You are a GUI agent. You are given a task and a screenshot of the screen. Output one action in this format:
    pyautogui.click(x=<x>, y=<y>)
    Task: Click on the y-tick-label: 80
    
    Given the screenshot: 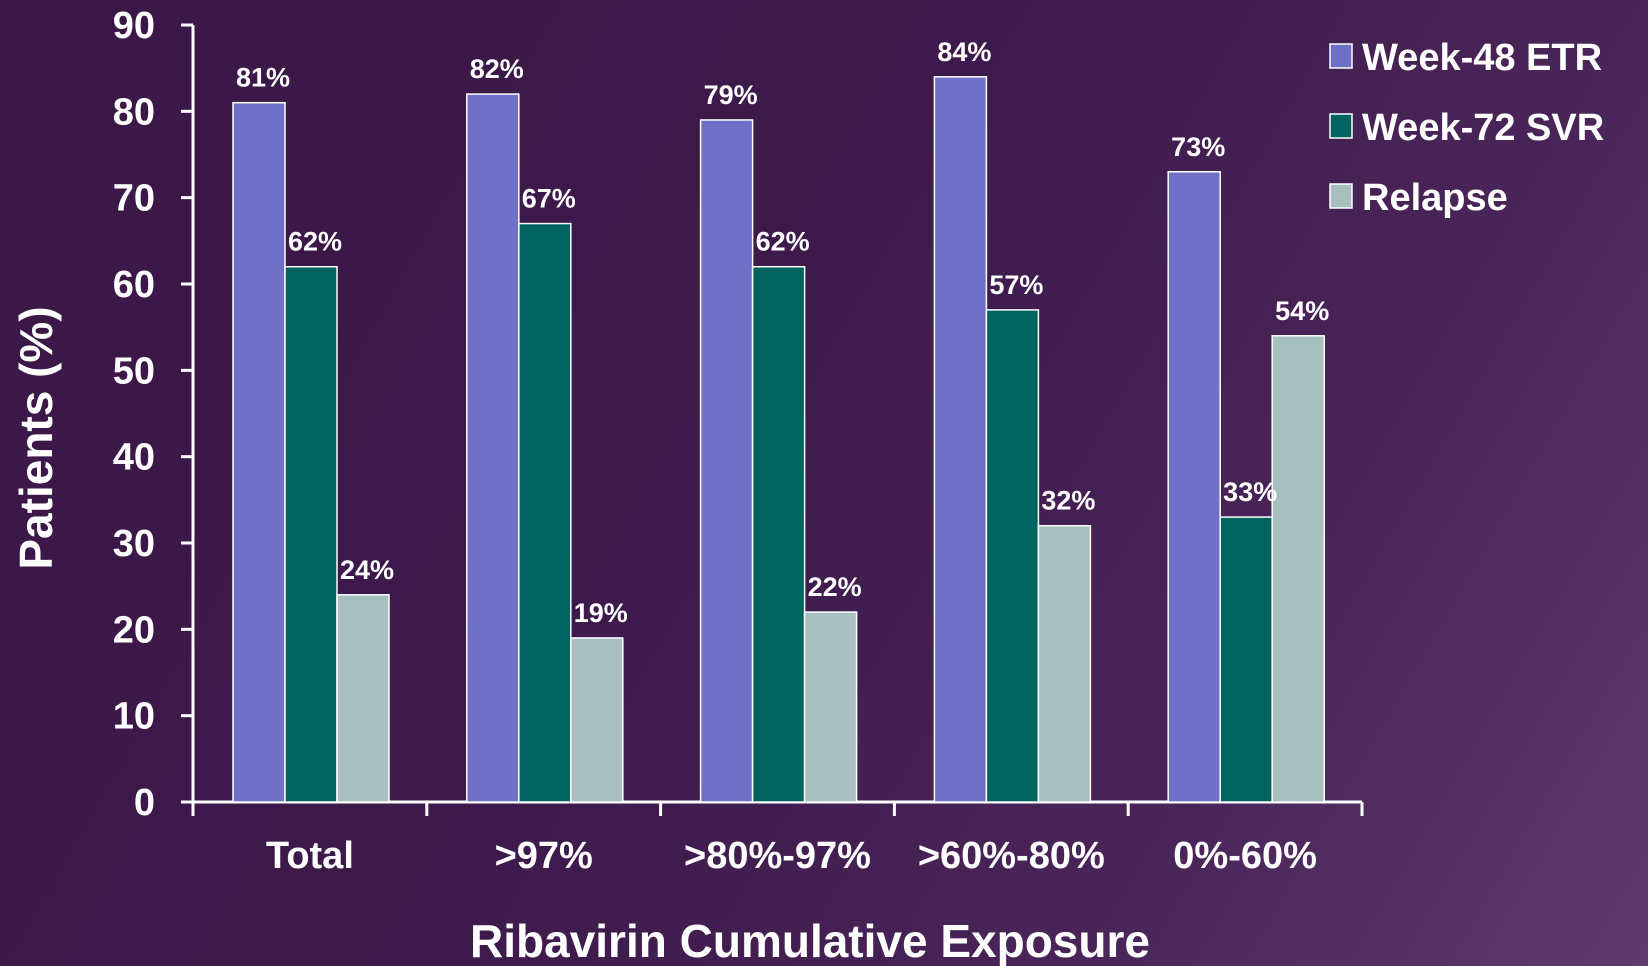 What is the action you would take?
    pyautogui.click(x=134, y=112)
    